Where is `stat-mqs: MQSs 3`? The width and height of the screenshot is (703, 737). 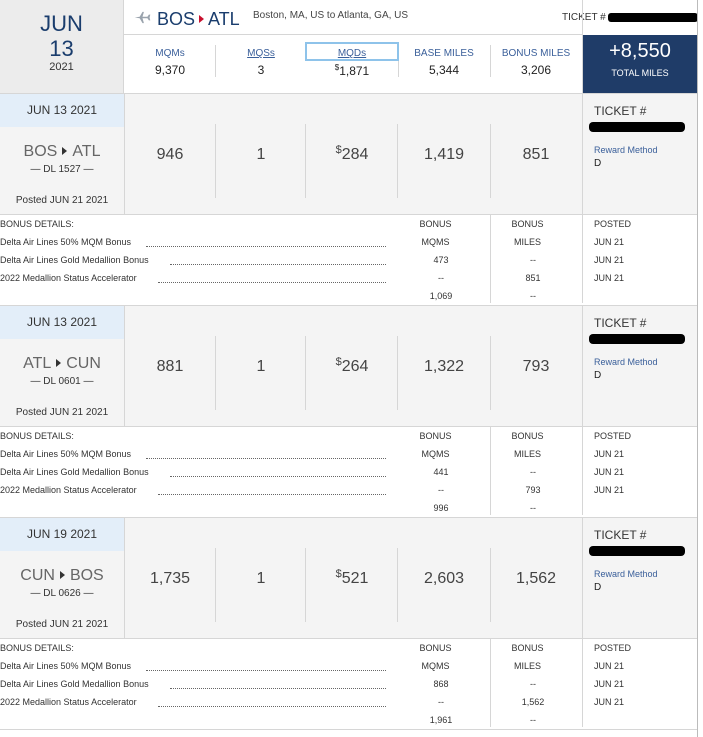 stat-mqs: MQSs 3 is located at coordinates (261, 64).